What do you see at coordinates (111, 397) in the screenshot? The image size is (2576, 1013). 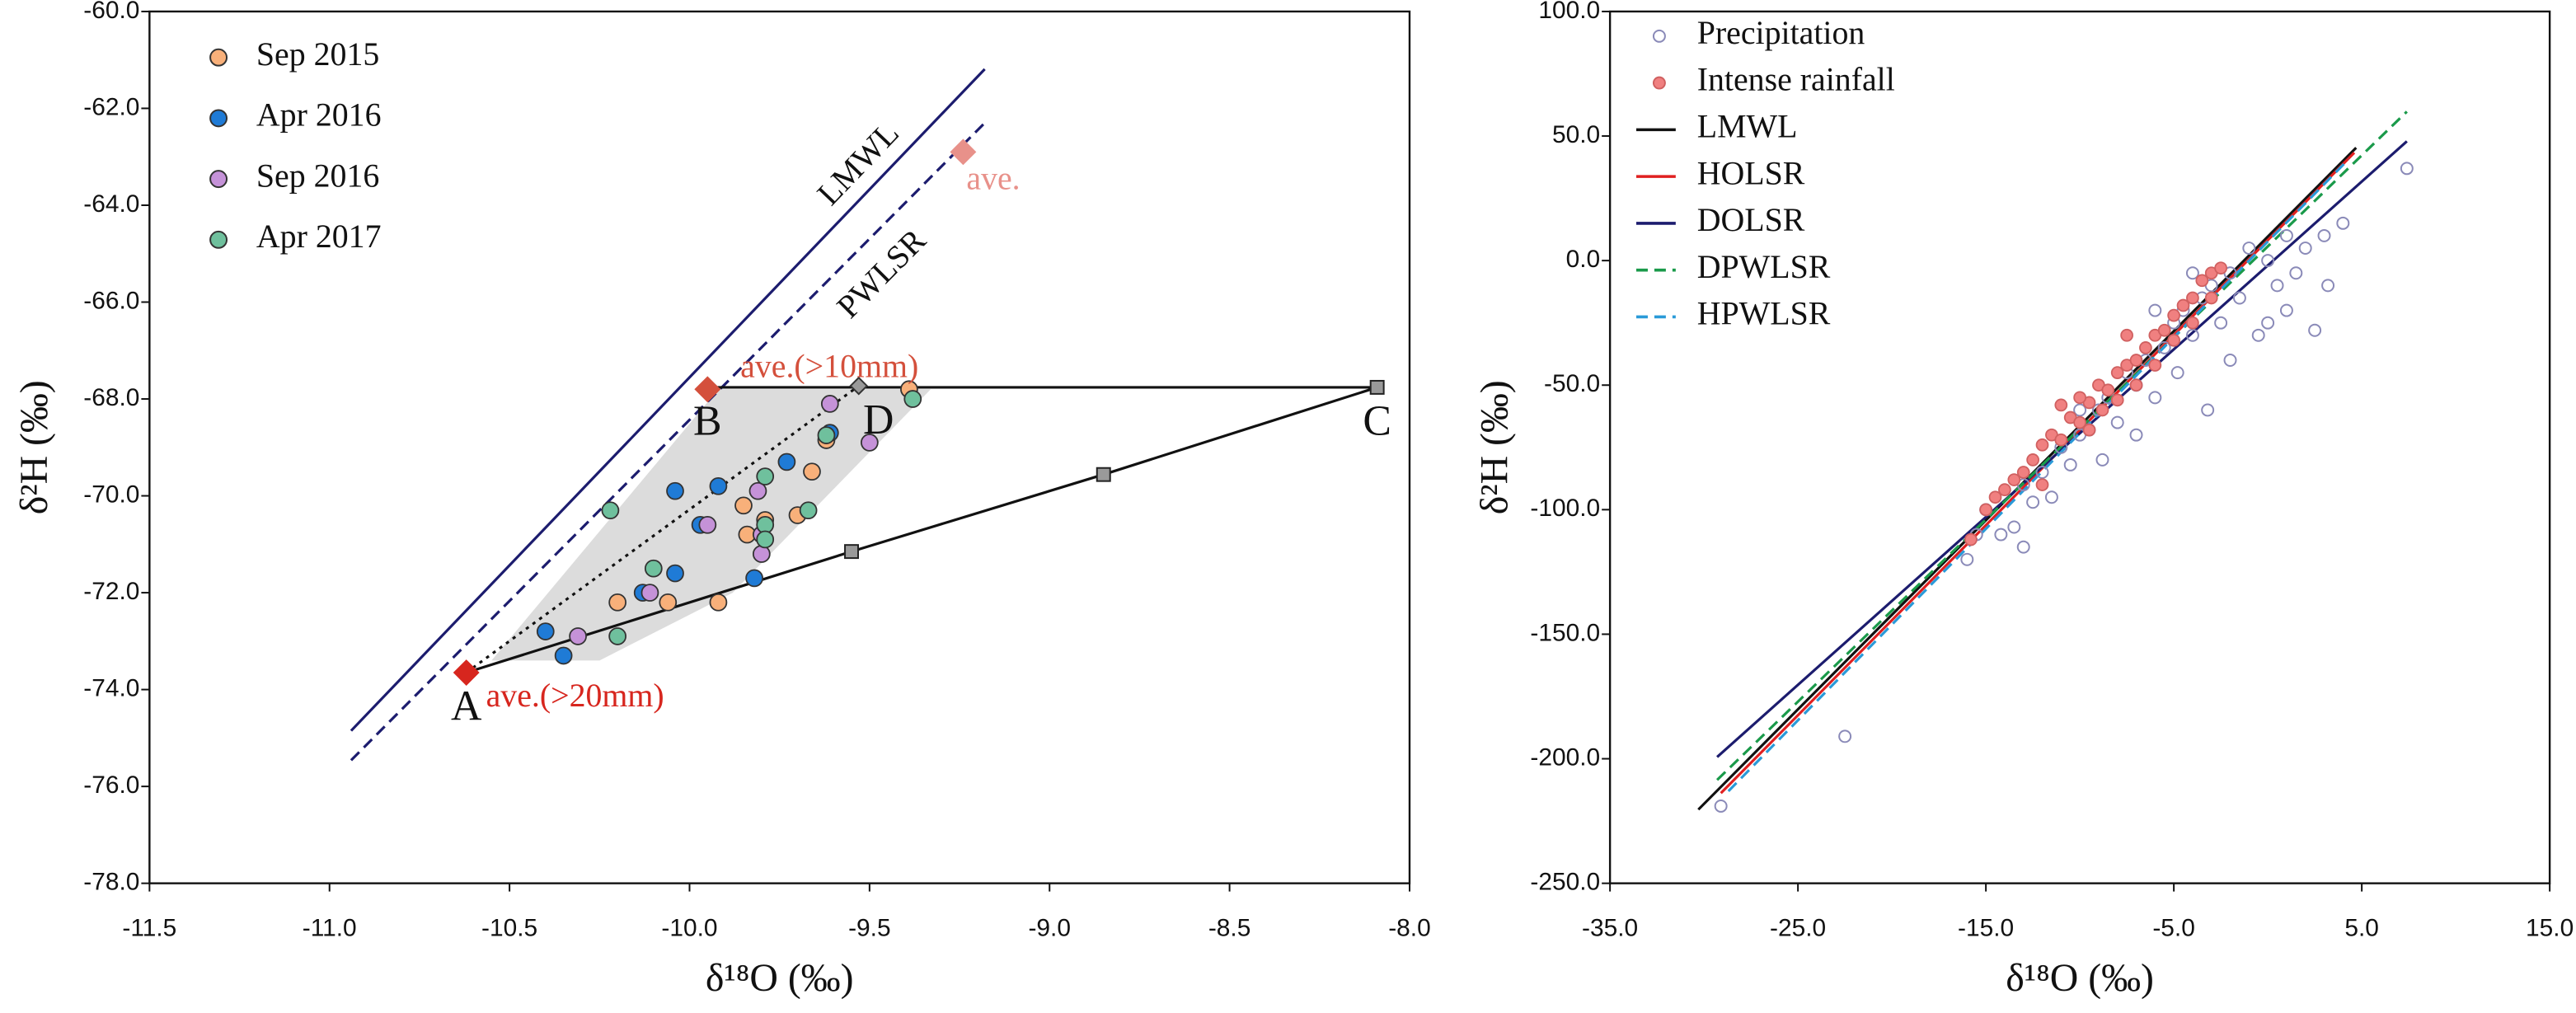 I see `y-tick-label: -68.0` at bounding box center [111, 397].